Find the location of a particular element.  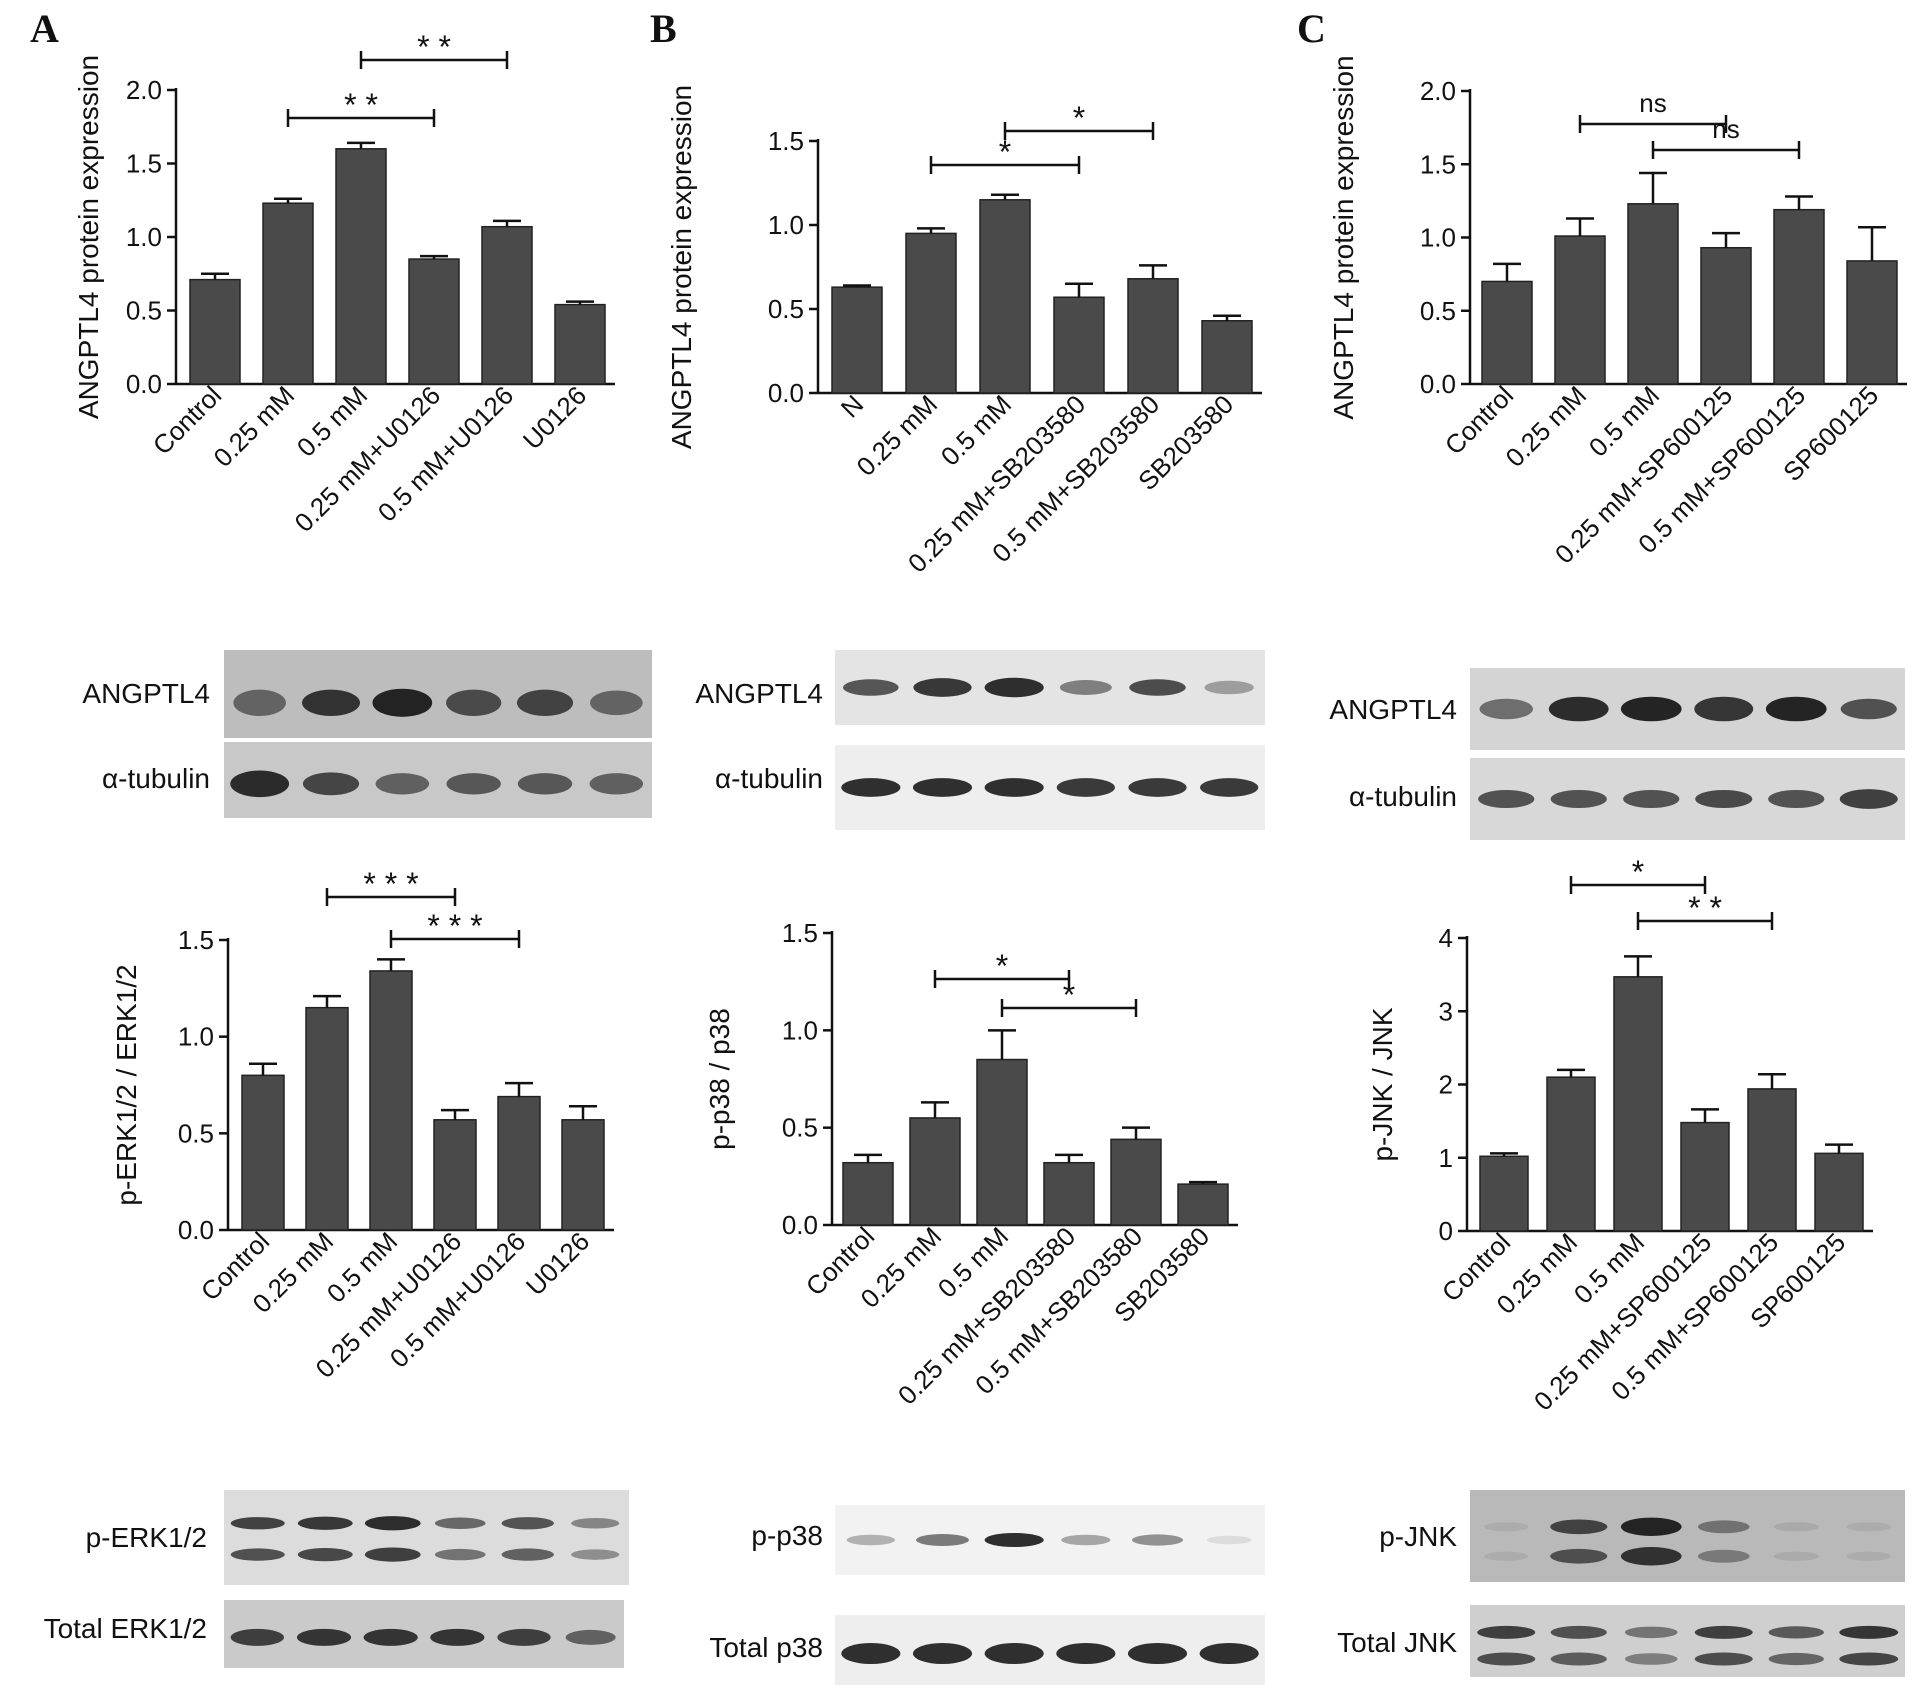

y-tick-label: 3 is located at coordinates (1446, 1011).